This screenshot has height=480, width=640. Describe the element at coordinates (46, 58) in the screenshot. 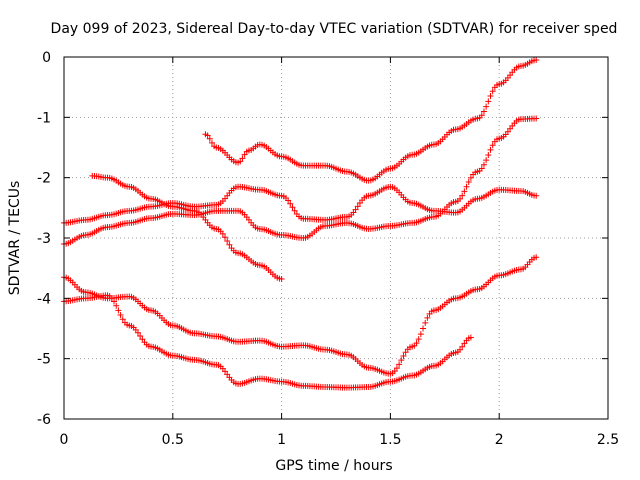

I see `y-tick-label: 0` at that location.